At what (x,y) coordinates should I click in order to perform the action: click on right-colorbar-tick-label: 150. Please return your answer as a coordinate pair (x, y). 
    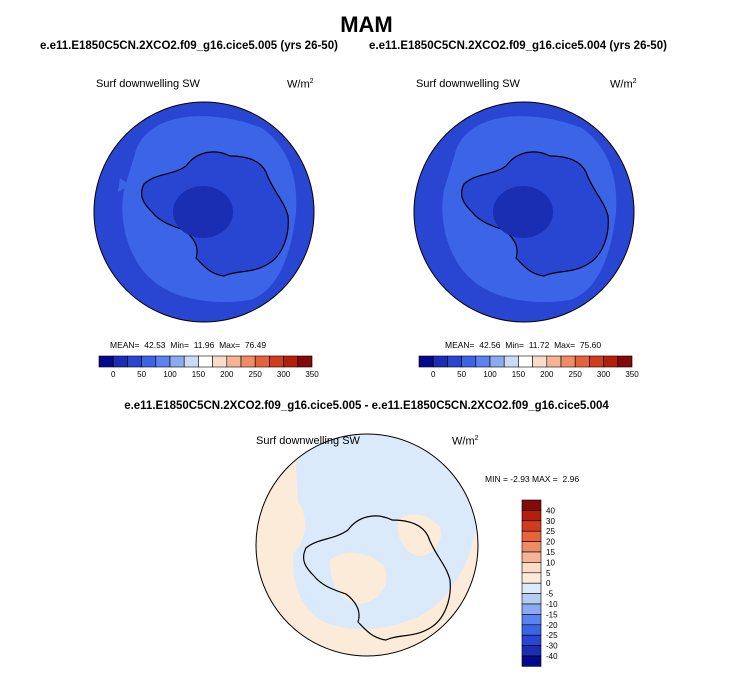
    Looking at the image, I should click on (519, 374).